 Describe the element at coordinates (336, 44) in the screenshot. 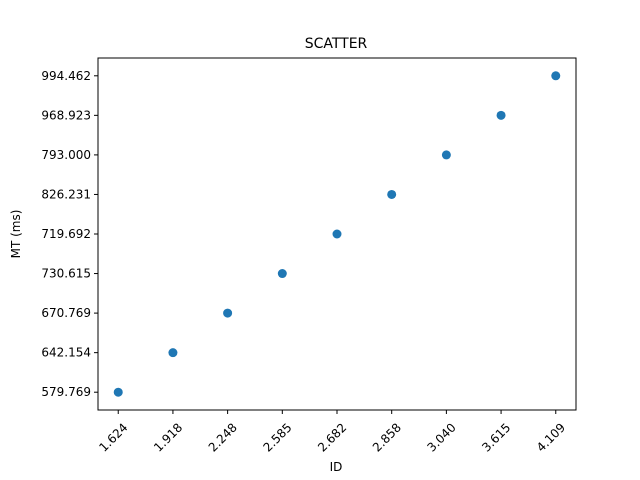

I see `chart-title: SCATTER` at that location.